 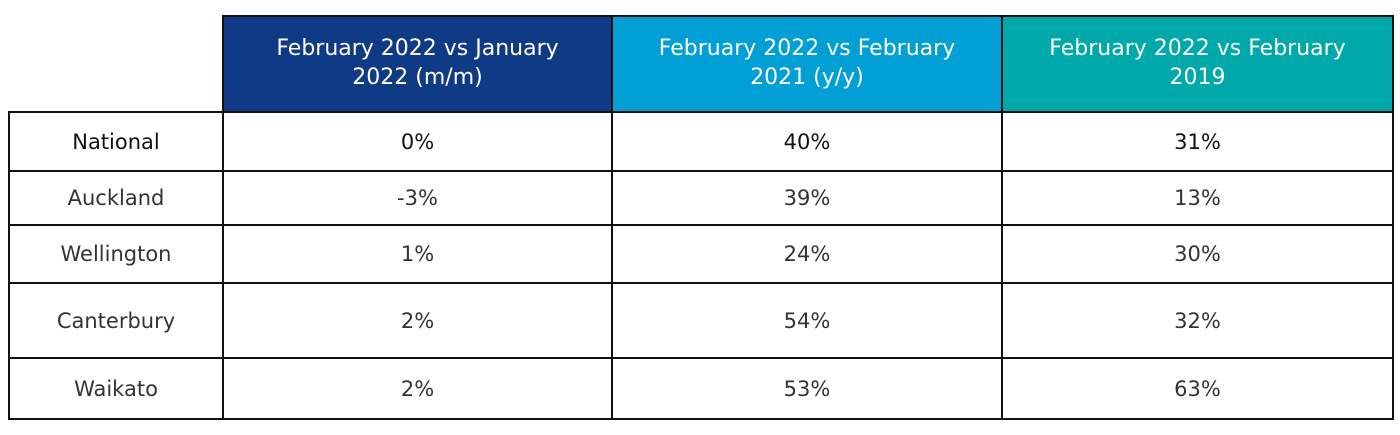 What do you see at coordinates (417, 198) in the screenshot?
I see `table-cell: -3%` at bounding box center [417, 198].